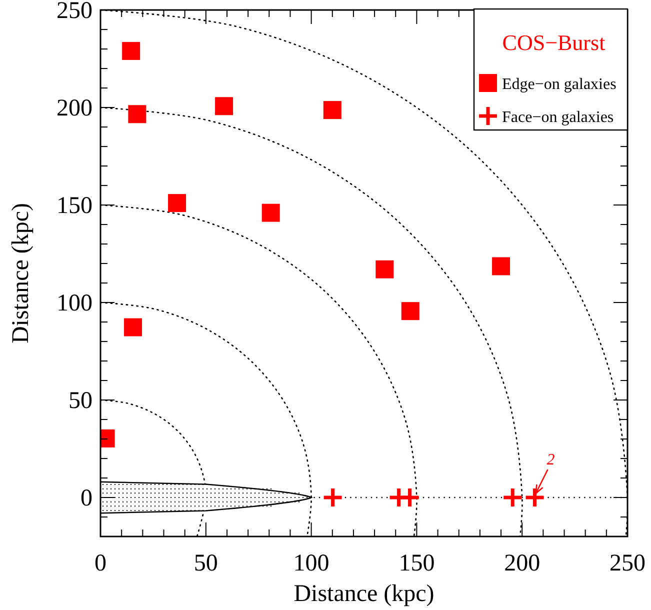  Describe the element at coordinates (74, 109) in the screenshot. I see `y-tick-label: 200` at that location.